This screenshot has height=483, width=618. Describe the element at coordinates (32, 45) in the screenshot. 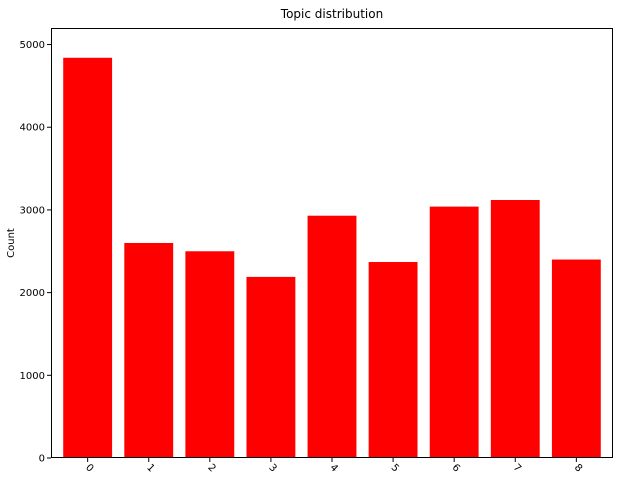

I see `y-tick-label: 5000` at that location.